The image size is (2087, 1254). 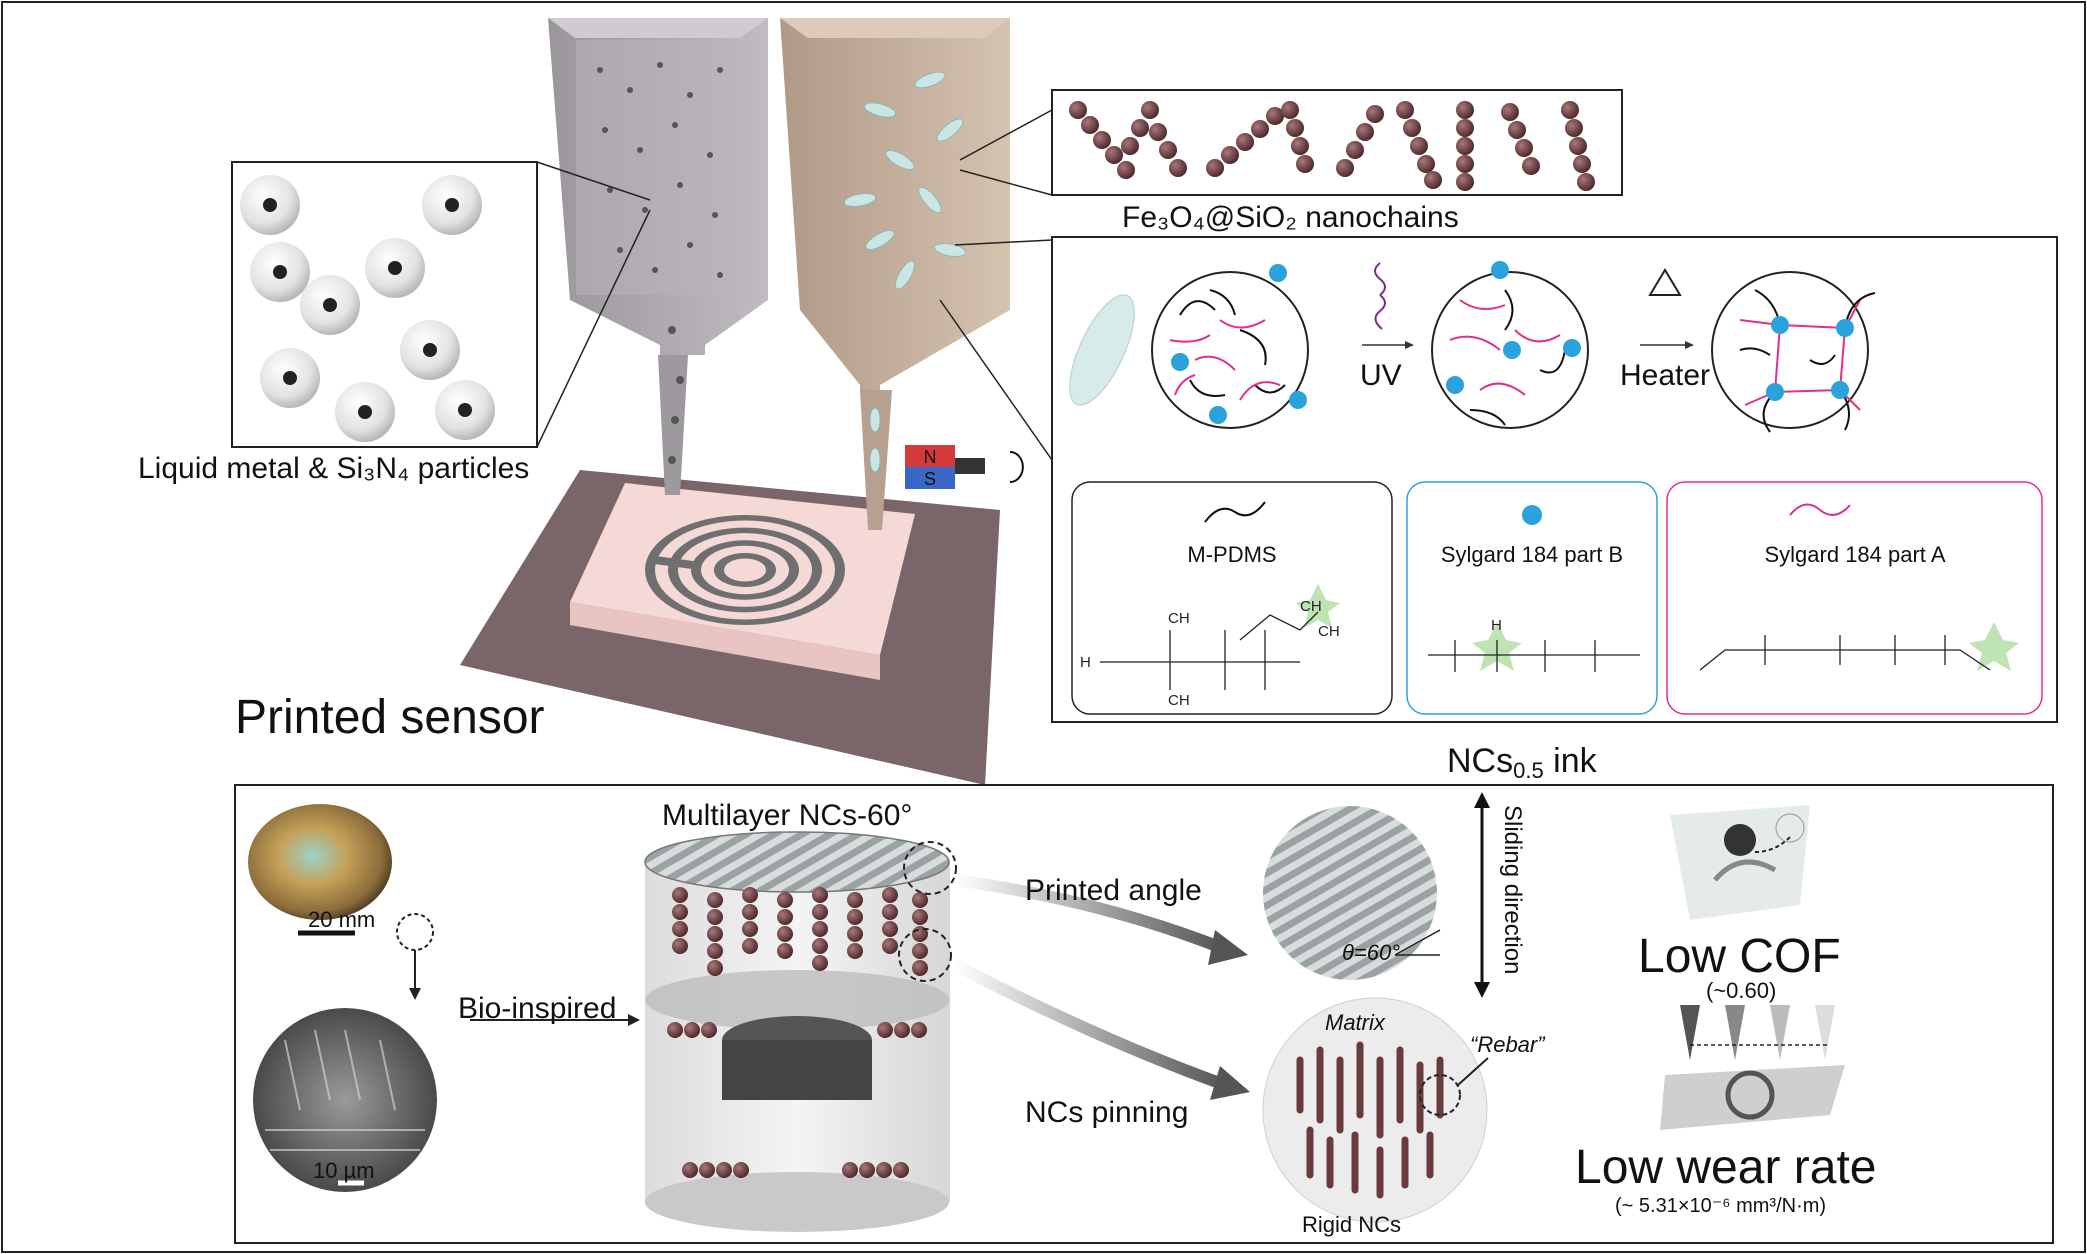 I want to click on heat-triangle-icon, so click(x=1665, y=282).